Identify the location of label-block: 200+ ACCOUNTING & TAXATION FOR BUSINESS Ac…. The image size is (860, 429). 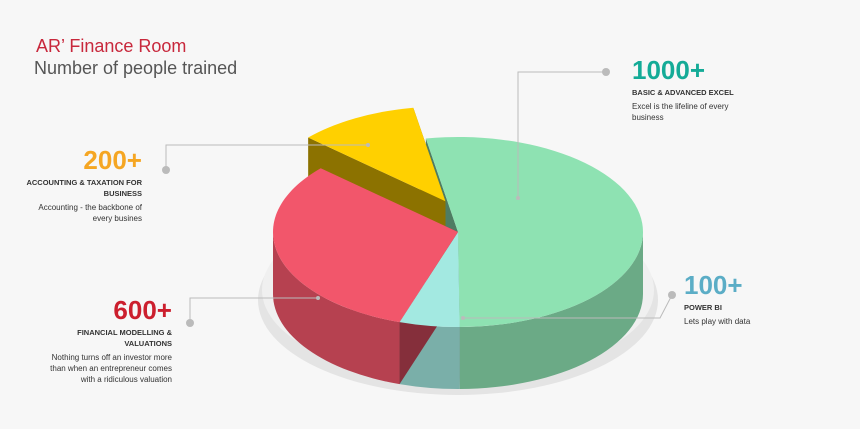
(82, 184).